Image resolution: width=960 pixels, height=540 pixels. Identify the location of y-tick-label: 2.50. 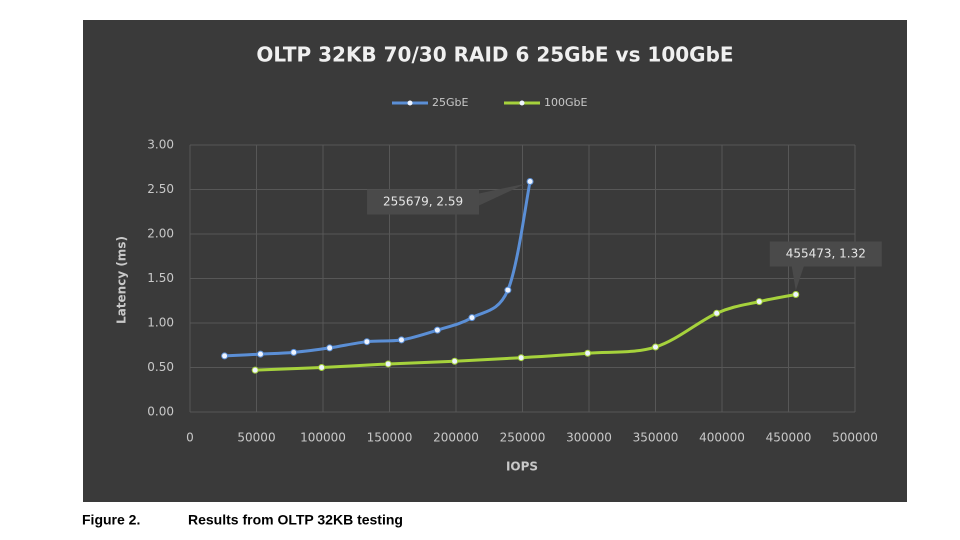
(160, 189).